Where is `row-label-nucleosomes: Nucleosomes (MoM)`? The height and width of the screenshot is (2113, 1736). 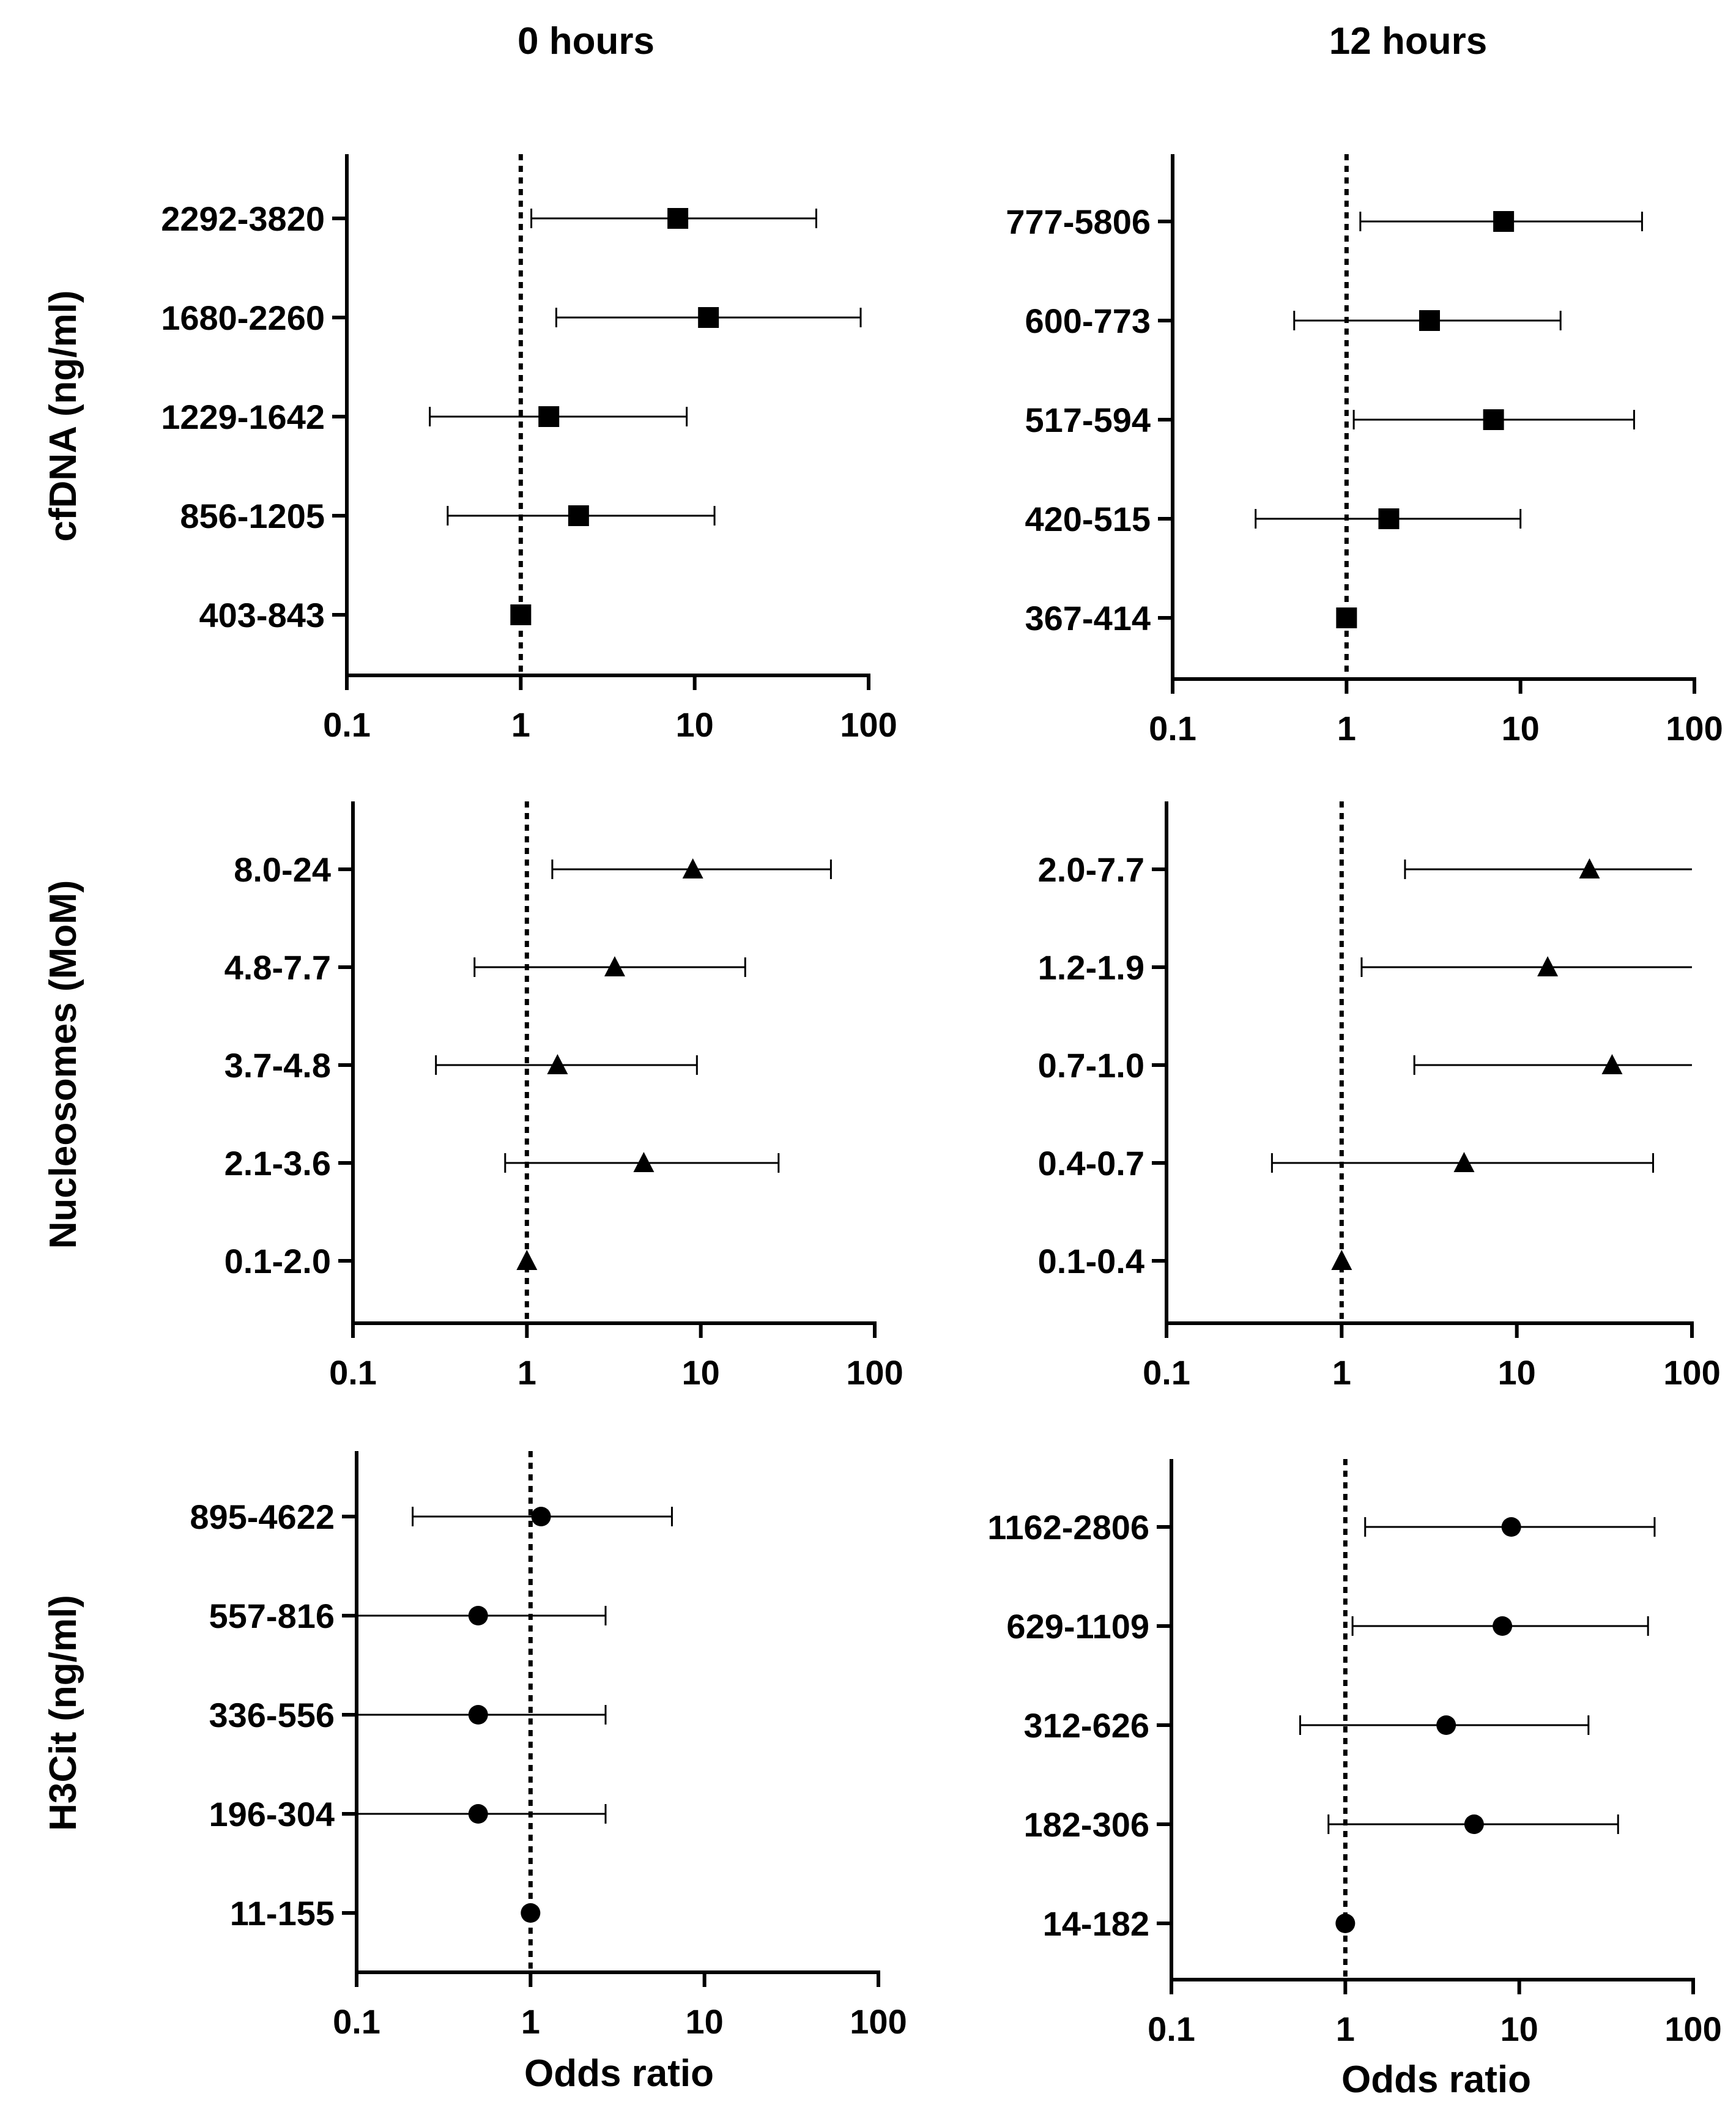 row-label-nucleosomes: Nucleosomes (MoM) is located at coordinates (63, 1064).